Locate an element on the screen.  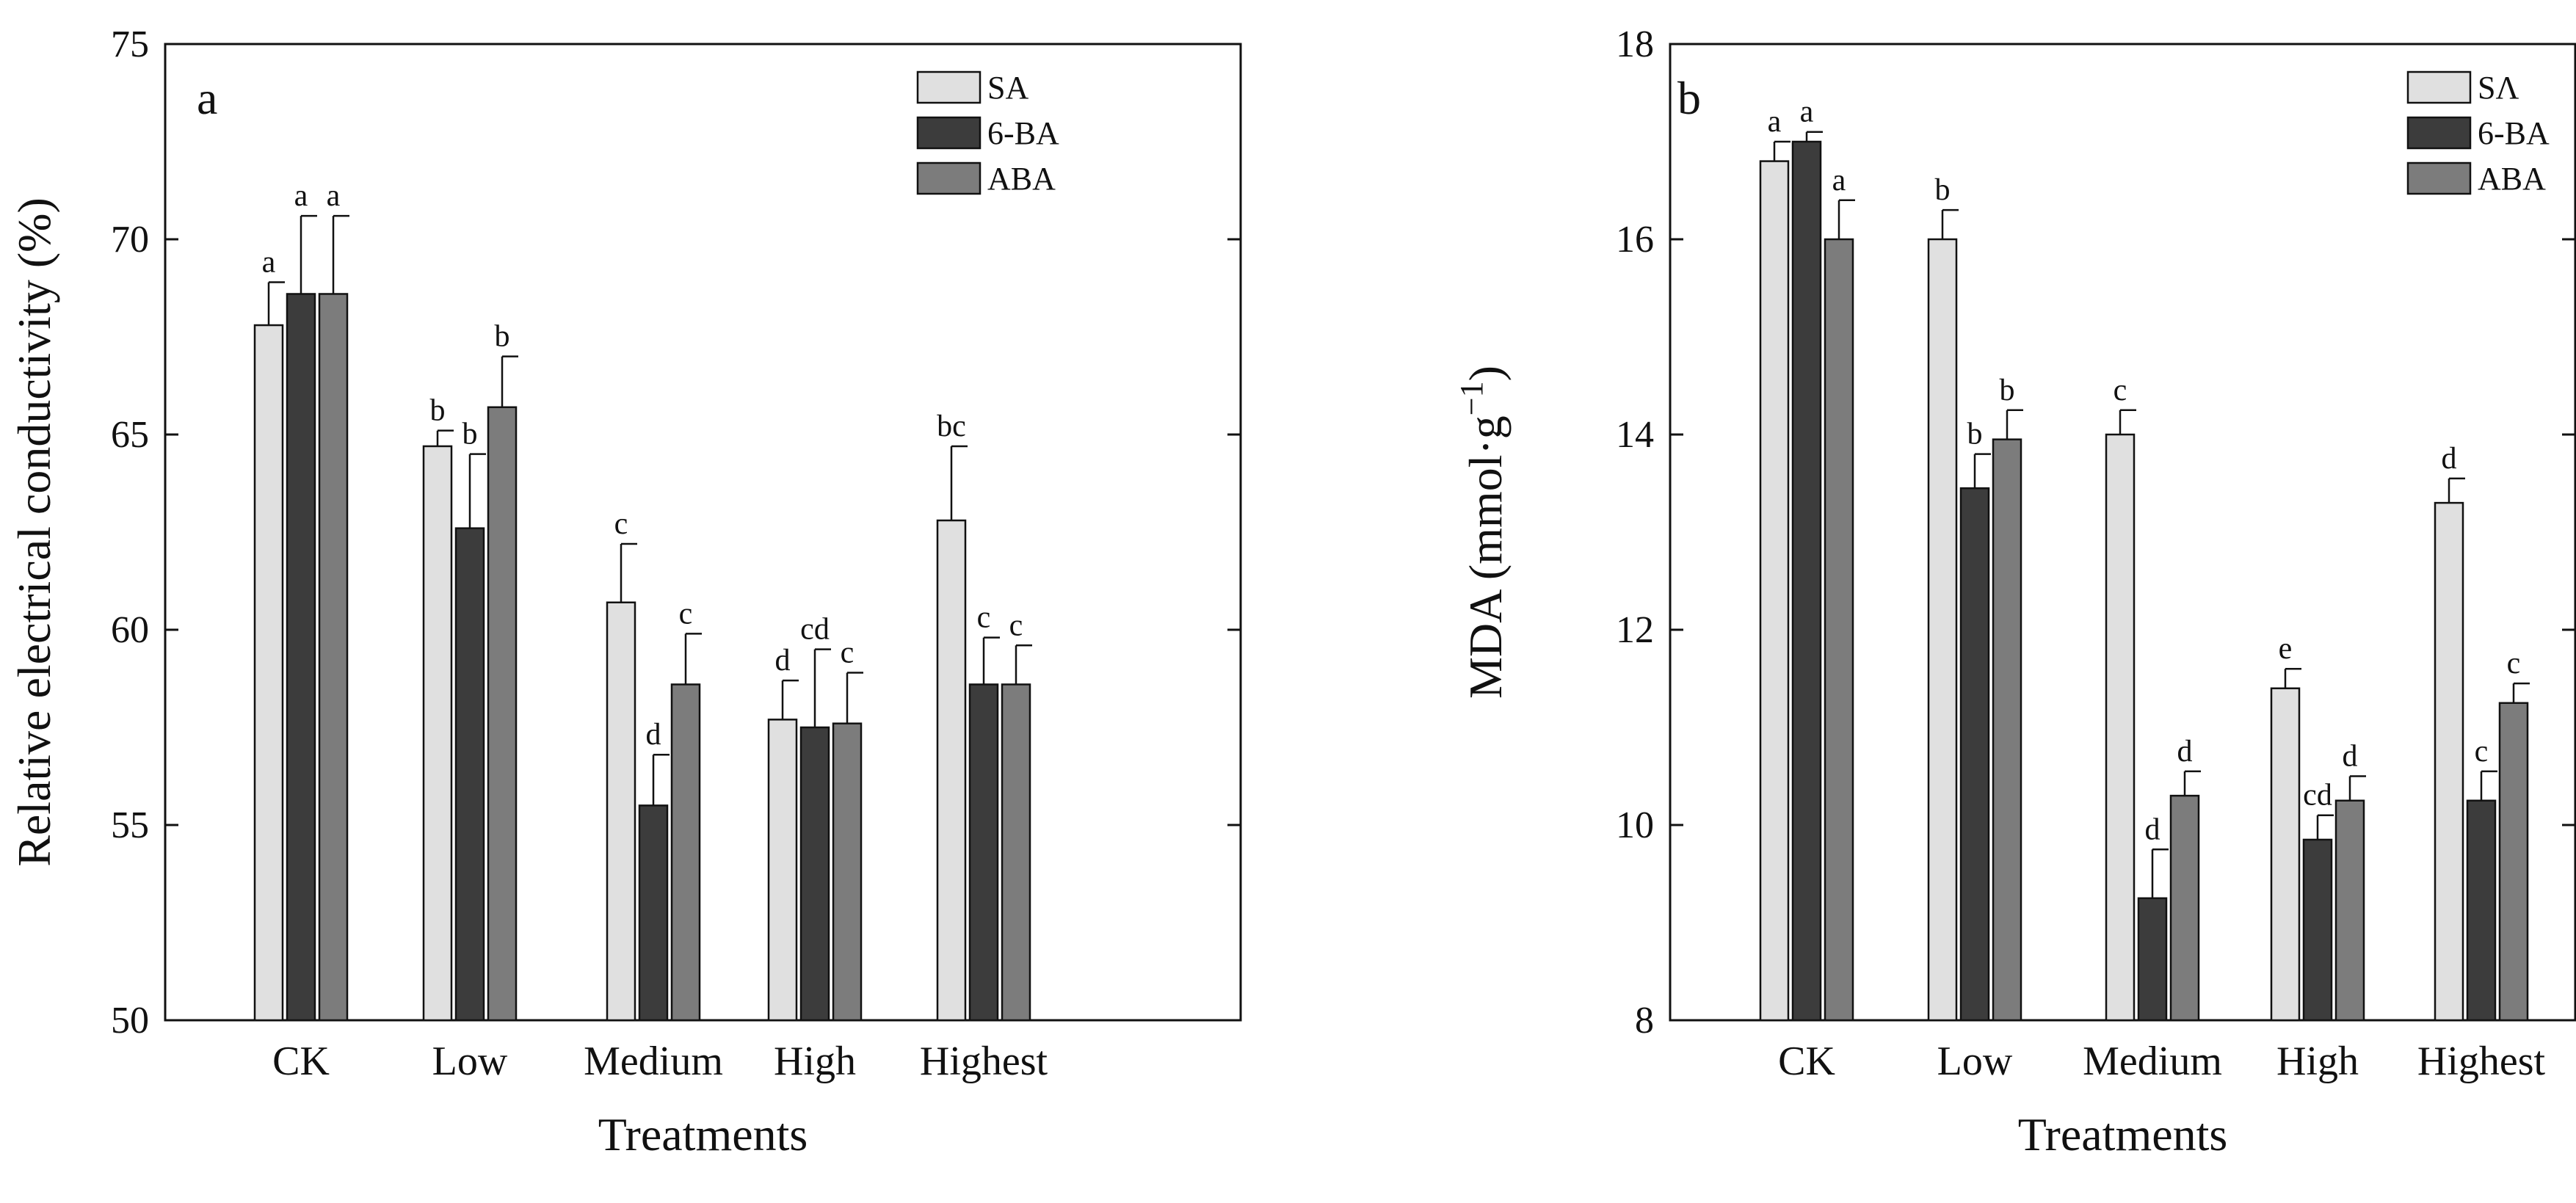
x-tick-label: Highest is located at coordinates (984, 1061).